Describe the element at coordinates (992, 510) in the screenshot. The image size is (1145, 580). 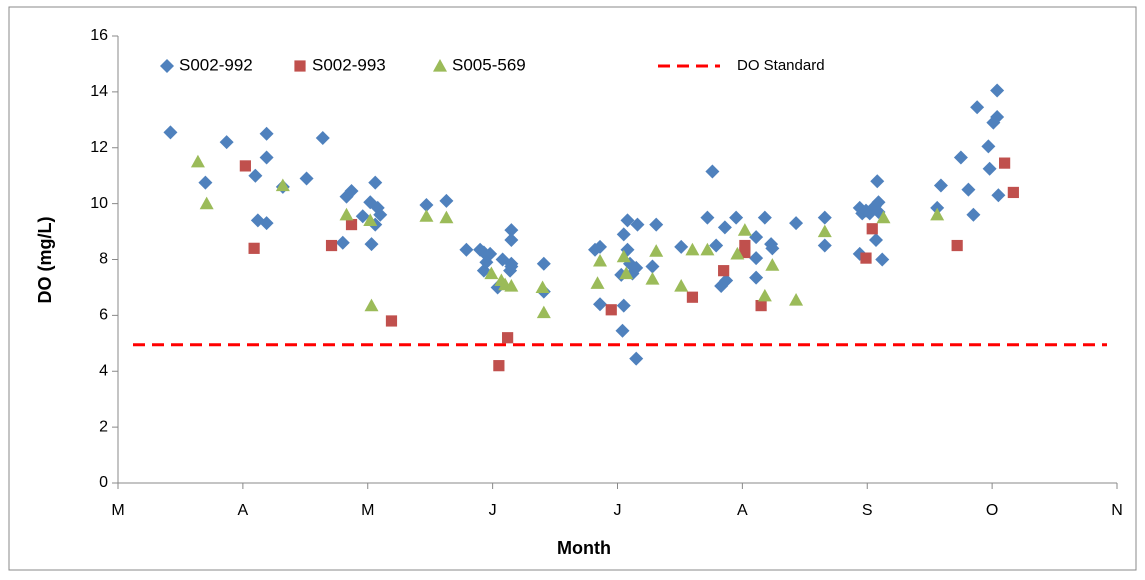
I see `x-tick-label: O` at that location.